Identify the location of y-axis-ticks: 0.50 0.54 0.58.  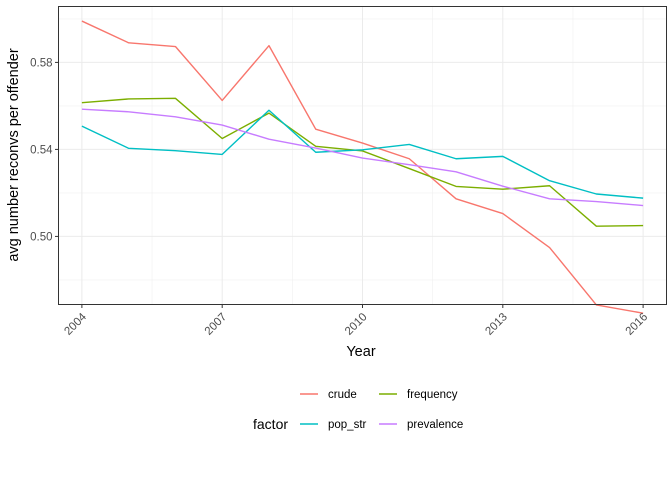
(44, 150).